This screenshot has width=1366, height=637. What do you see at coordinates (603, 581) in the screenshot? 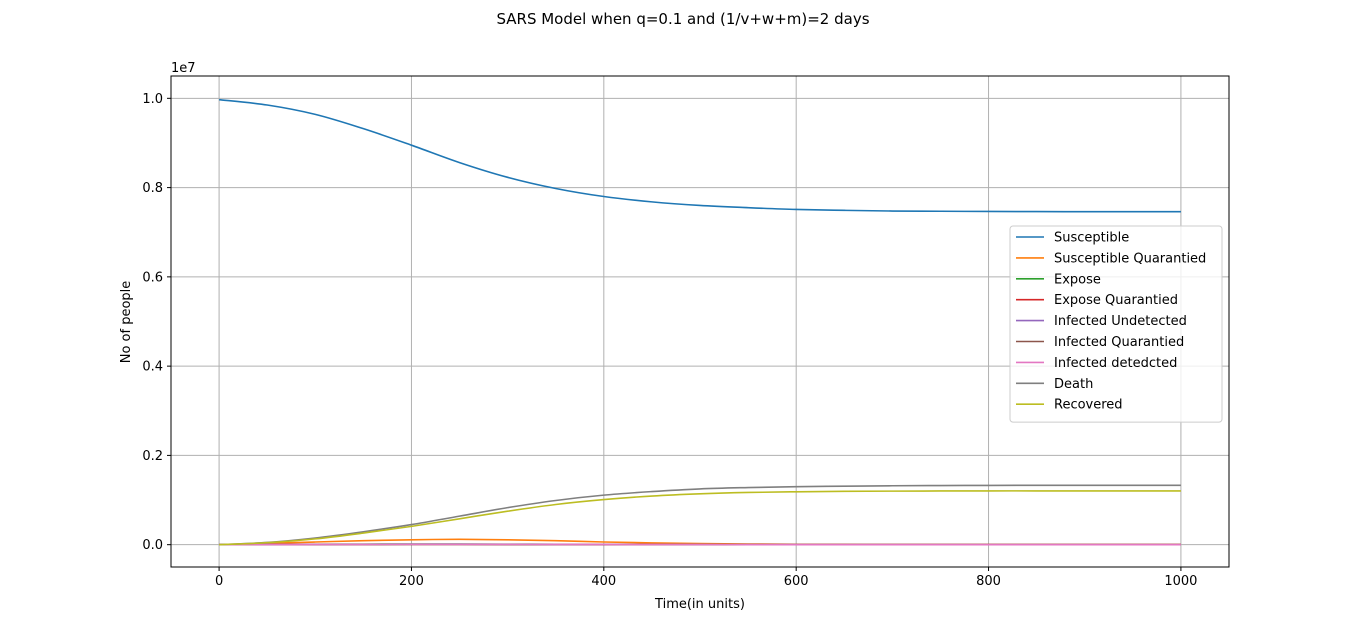
I see `x-tick-label: 400` at bounding box center [603, 581].